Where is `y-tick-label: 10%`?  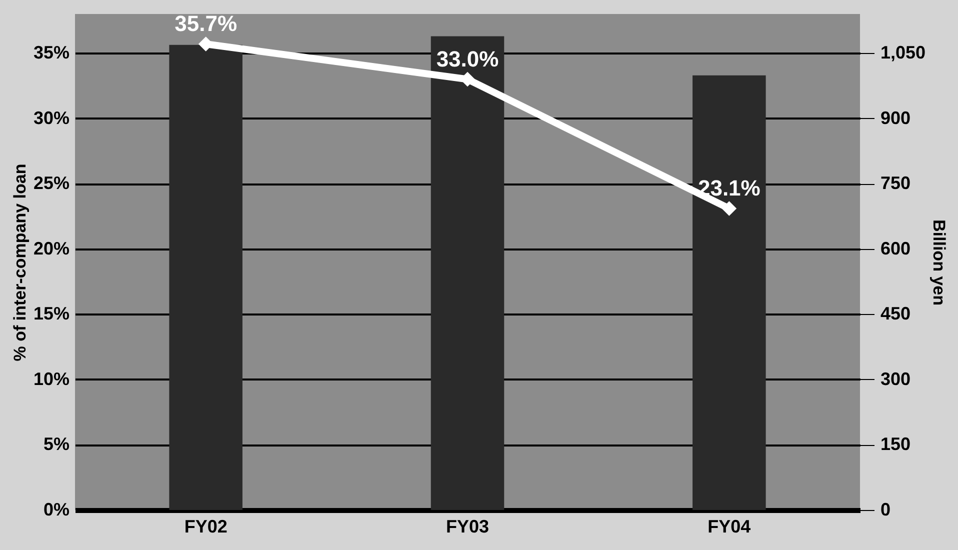 y-tick-label: 10% is located at coordinates (51, 378).